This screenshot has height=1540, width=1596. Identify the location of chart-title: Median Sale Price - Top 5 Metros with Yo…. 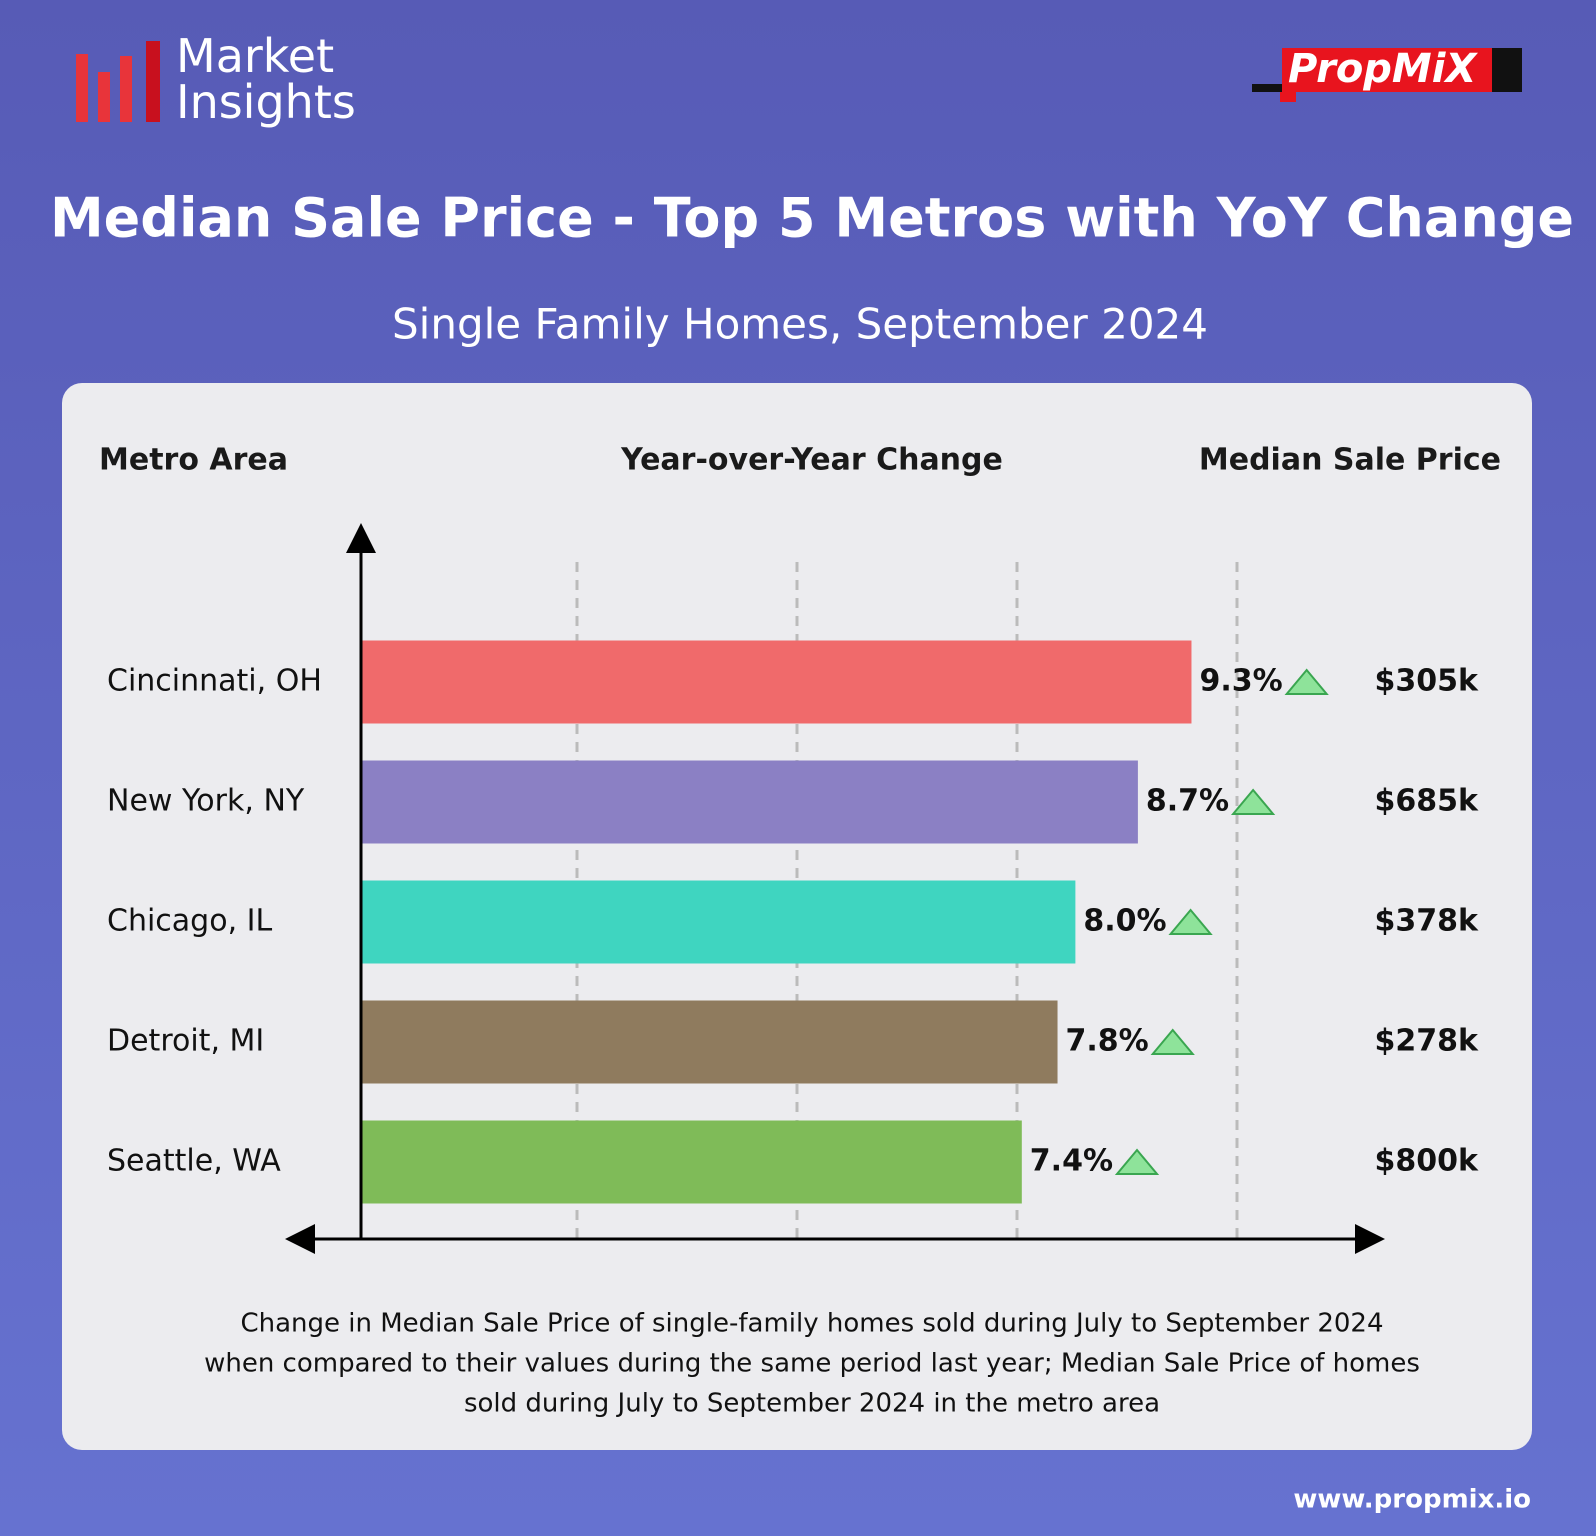
(812, 218).